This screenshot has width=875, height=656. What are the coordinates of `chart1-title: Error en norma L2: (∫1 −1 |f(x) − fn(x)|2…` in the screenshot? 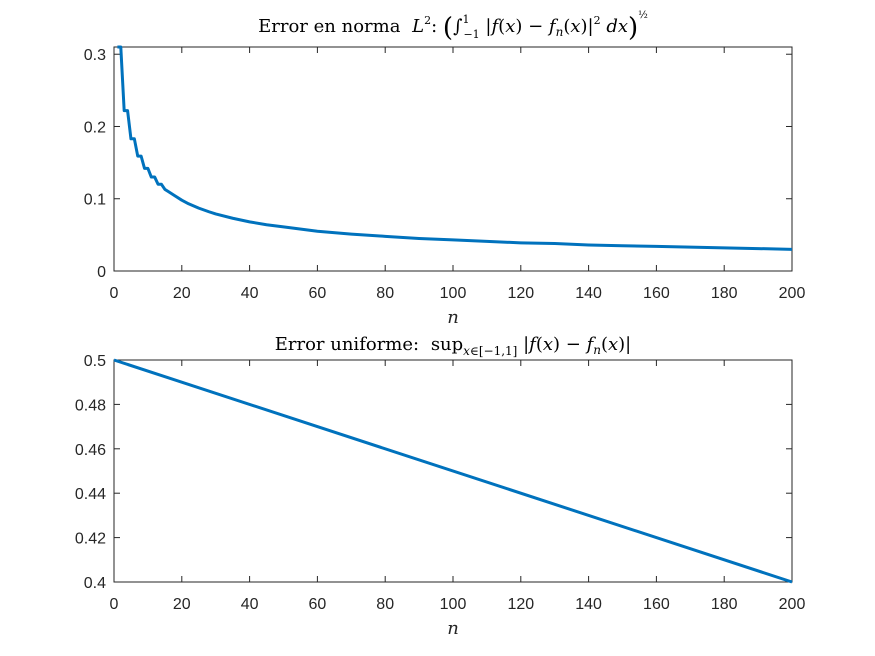 It's located at (453, 26).